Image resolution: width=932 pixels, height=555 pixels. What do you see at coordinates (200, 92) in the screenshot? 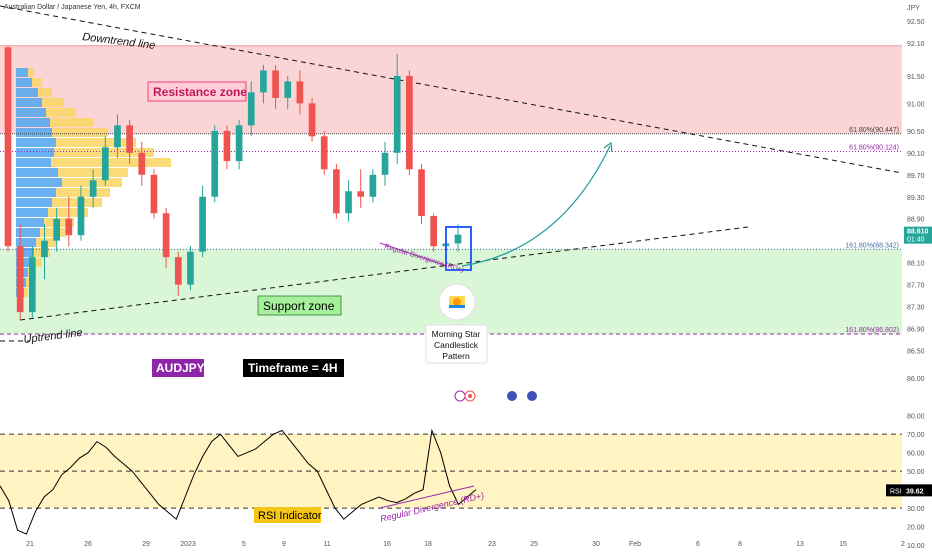
I see `resistance-zone-label: Resistance zone` at bounding box center [200, 92].